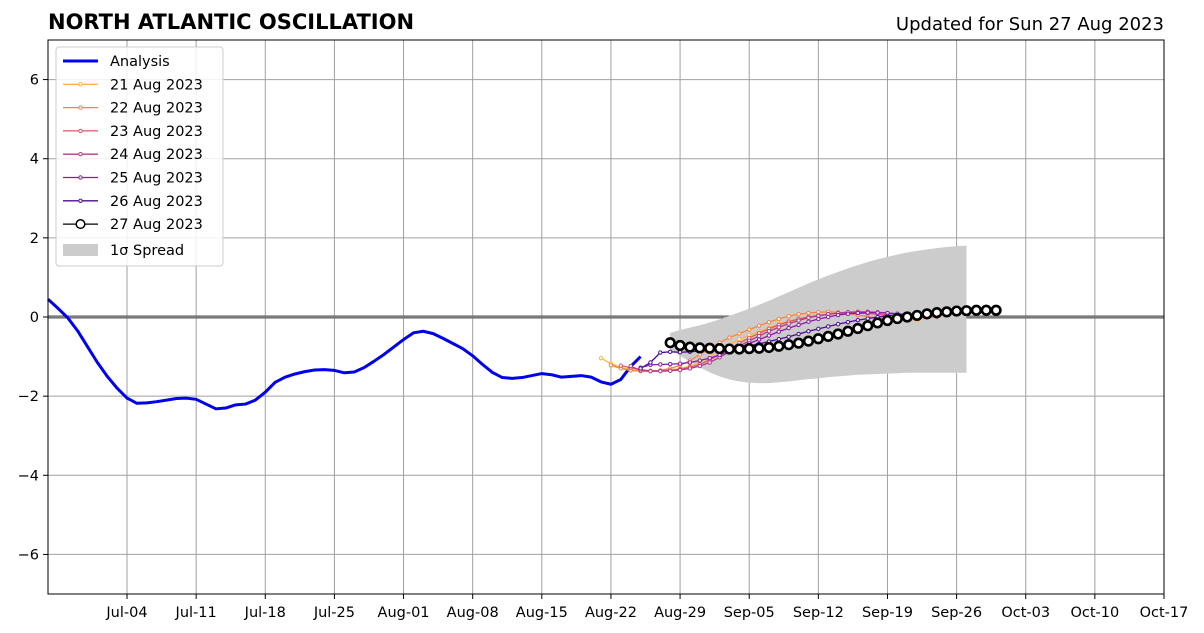 This screenshot has width=1204, height=633. I want to click on y-tick-label: 2, so click(34, 239).